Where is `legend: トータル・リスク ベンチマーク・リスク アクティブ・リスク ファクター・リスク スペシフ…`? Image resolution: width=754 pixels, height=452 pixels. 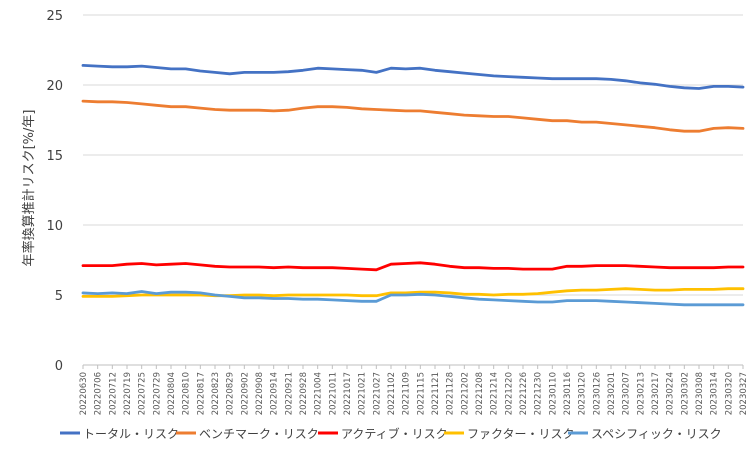
legend: トータル・リスク ベンチマーク・リスク アクティブ・リスク ファクター・リスク スペシフ… is located at coordinates (391, 433).